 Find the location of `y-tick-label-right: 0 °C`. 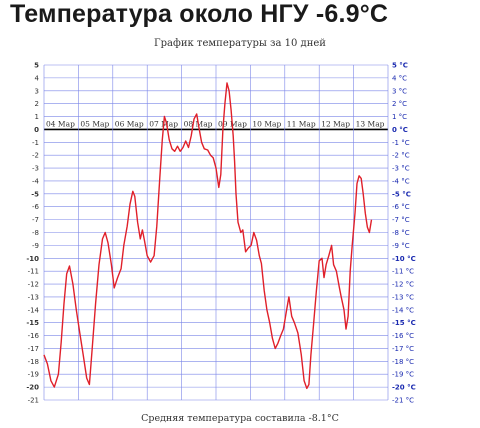

y-tick-label-right: 0 °C is located at coordinates (400, 130).